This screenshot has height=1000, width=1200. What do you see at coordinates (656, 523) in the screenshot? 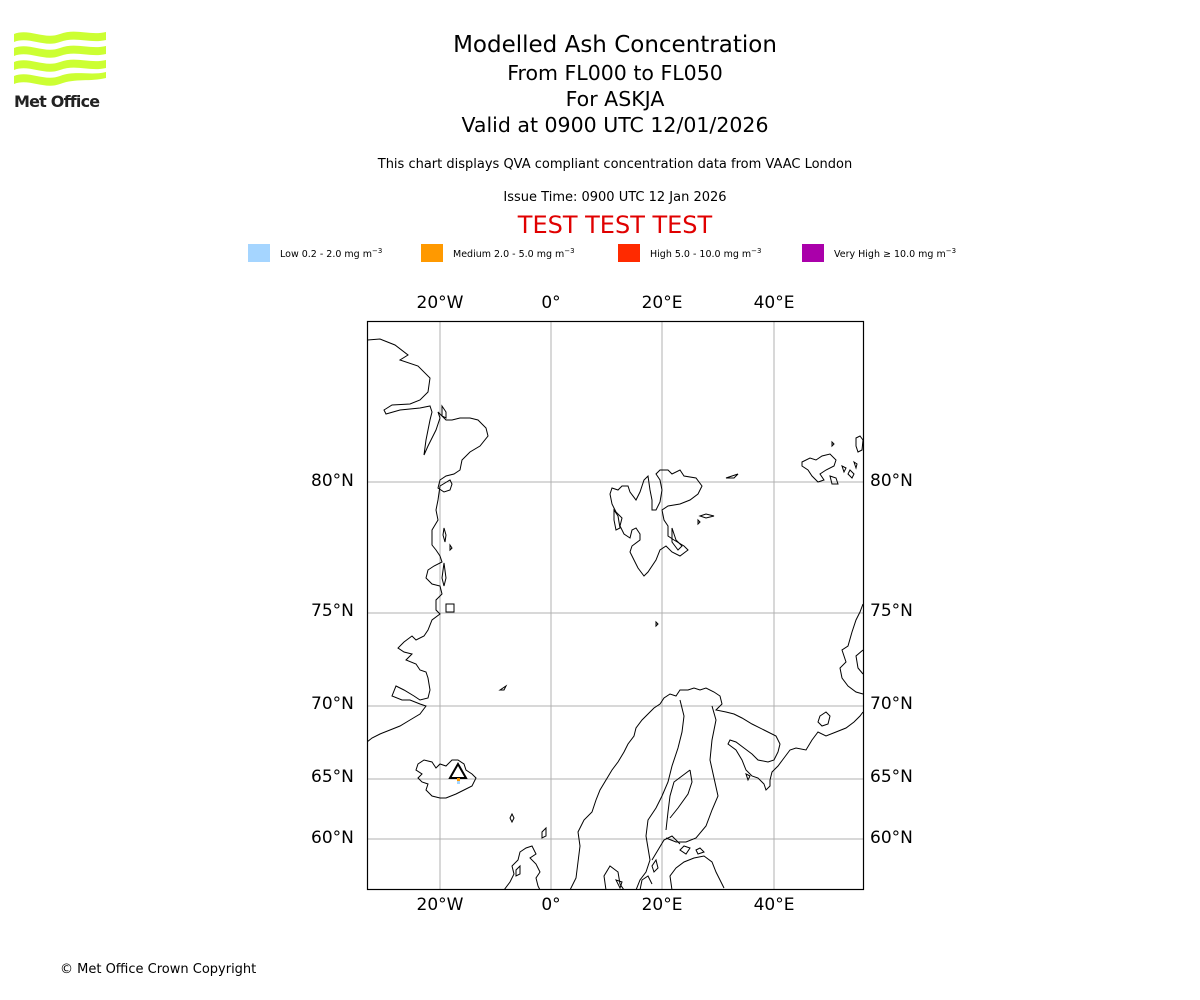
I see `svalbard-coast` at bounding box center [656, 523].